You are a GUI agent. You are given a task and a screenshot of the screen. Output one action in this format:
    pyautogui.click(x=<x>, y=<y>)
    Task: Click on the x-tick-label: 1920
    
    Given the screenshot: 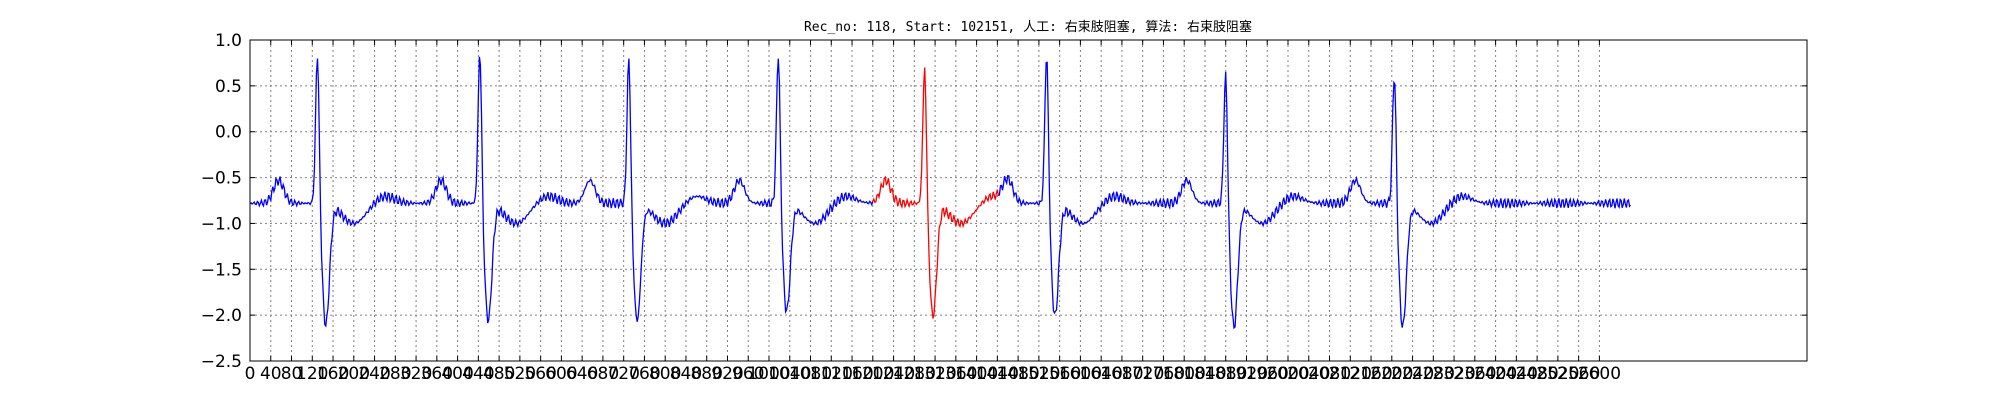 What is the action you would take?
    pyautogui.click(x=1246, y=374)
    